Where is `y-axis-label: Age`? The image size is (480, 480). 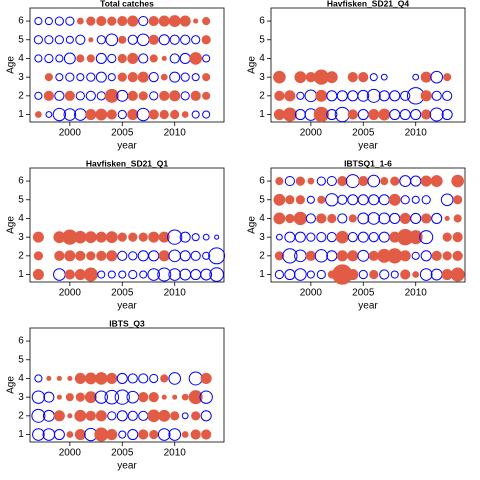
y-axis-label: Age is located at coordinates (11, 65).